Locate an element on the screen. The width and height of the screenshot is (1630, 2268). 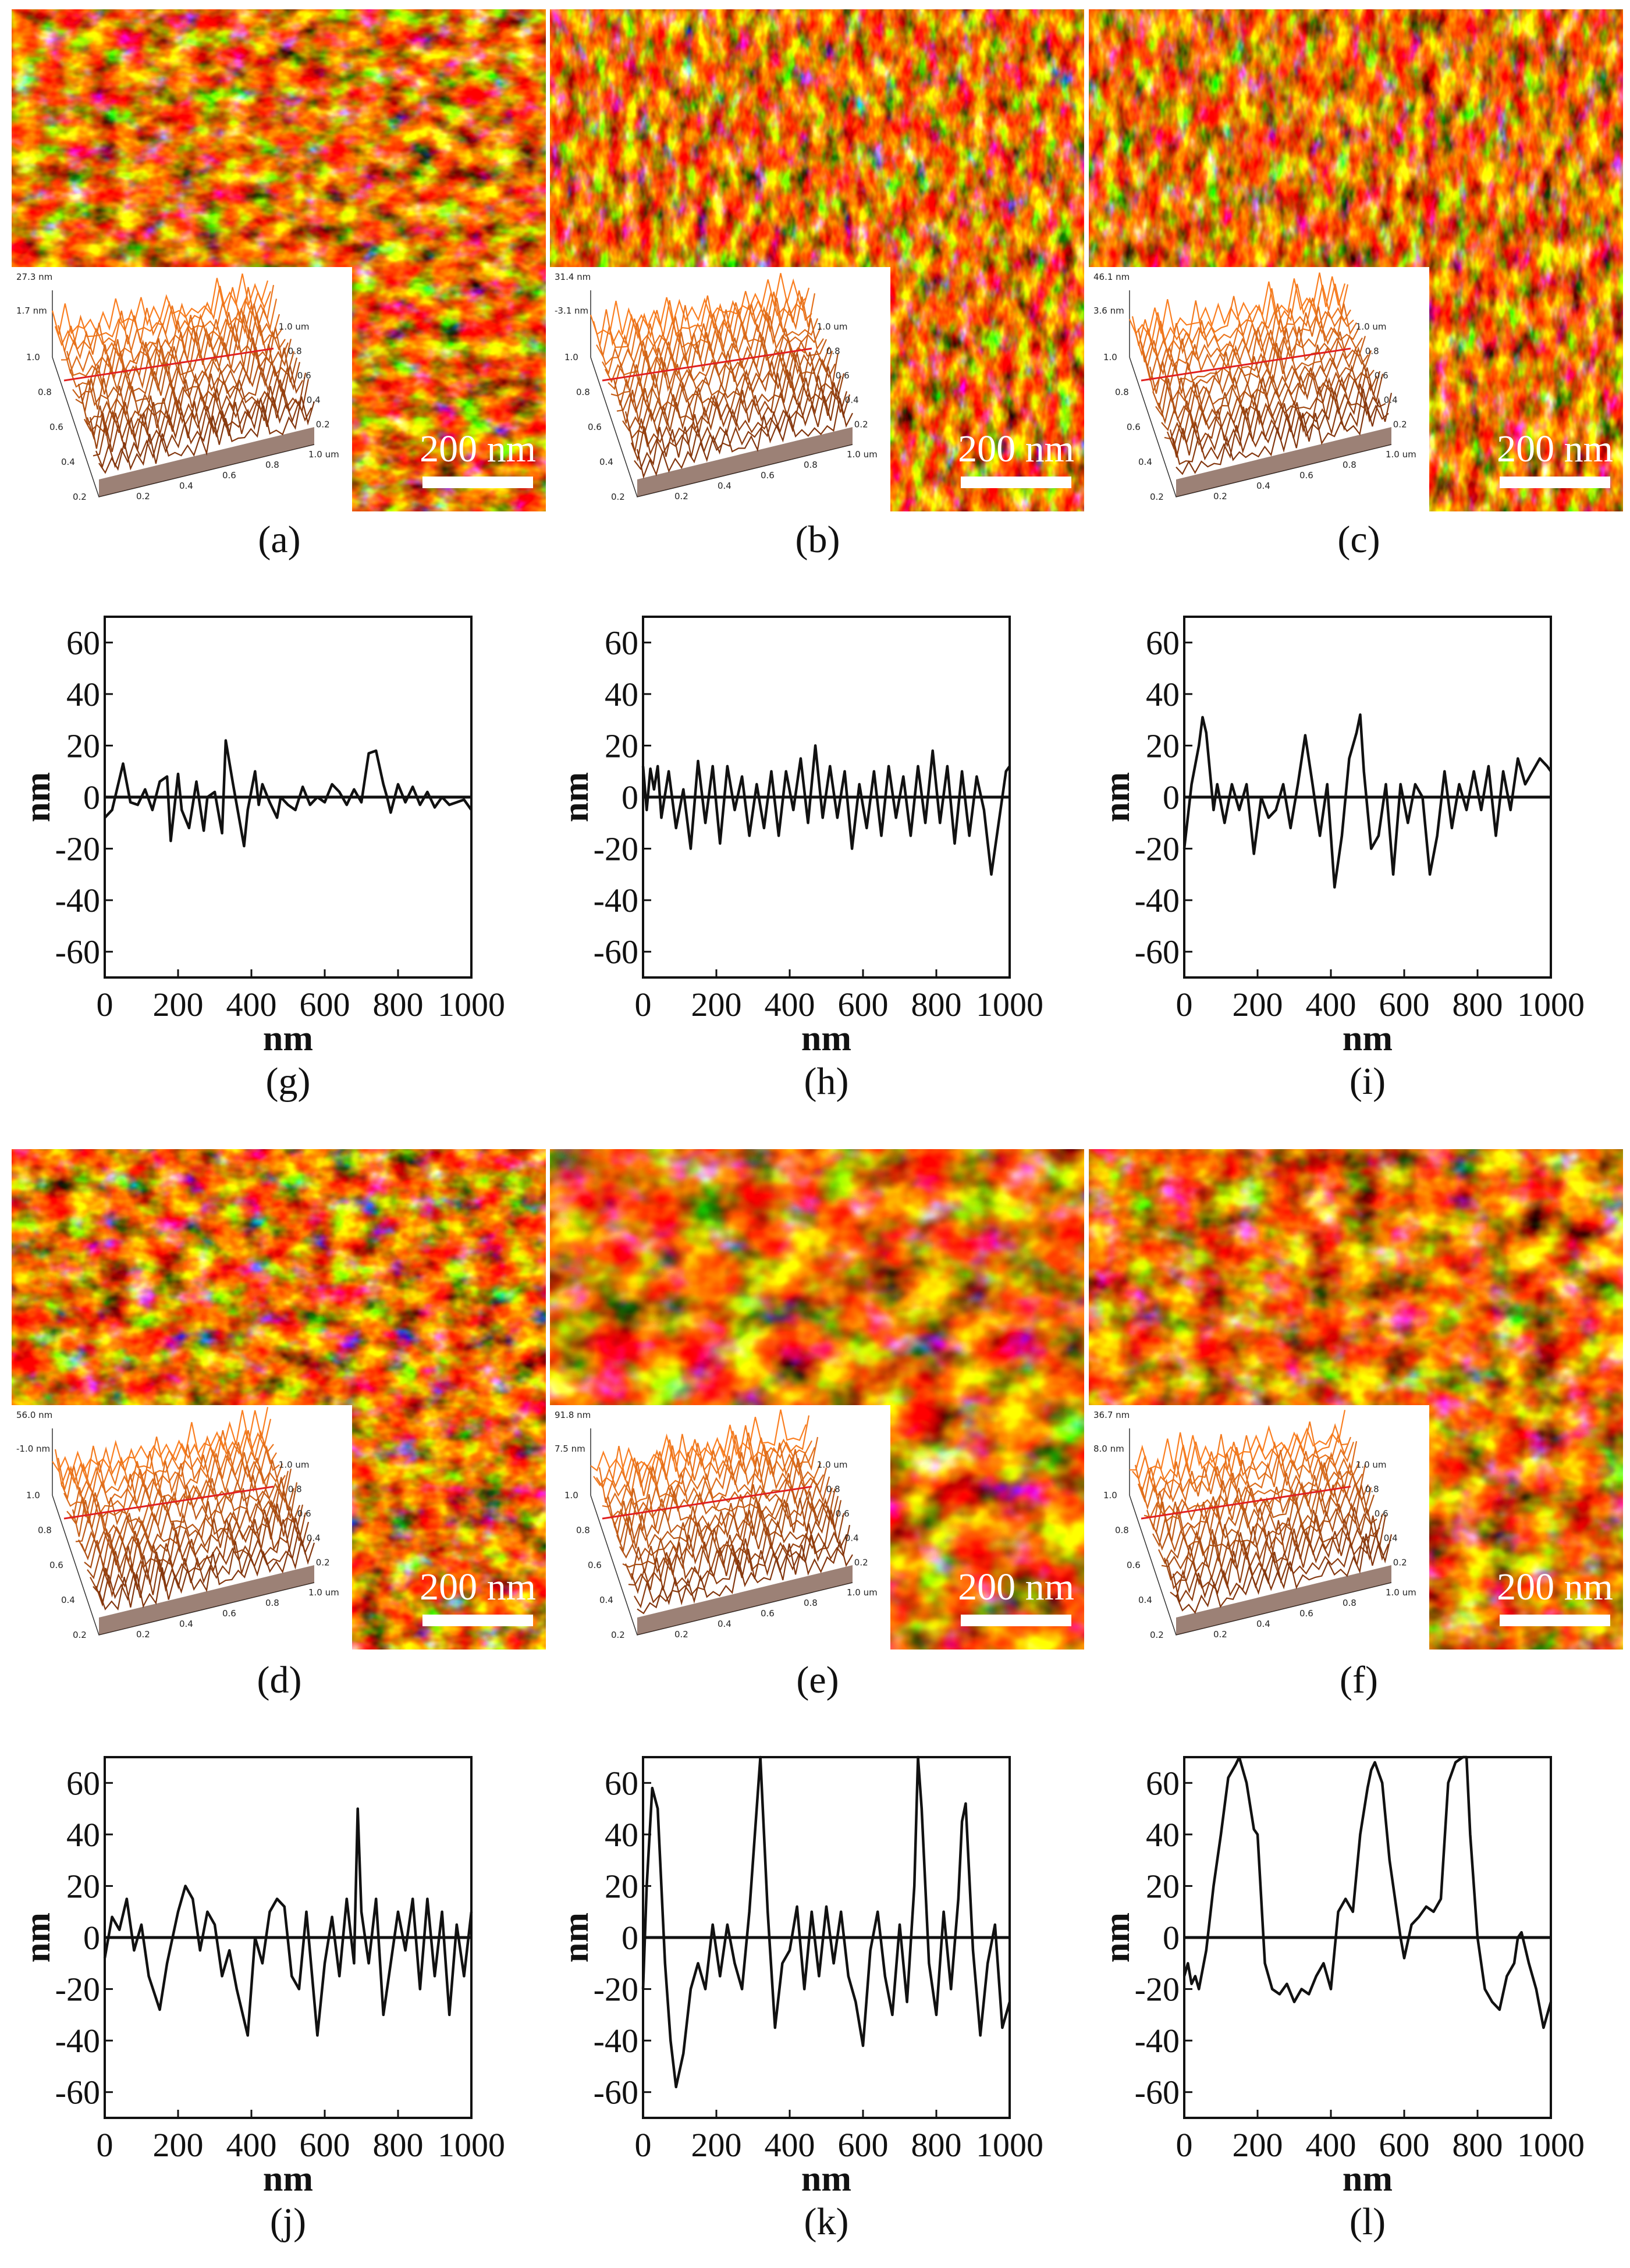
inset-z-mid: 1.7 nm is located at coordinates (32, 310).